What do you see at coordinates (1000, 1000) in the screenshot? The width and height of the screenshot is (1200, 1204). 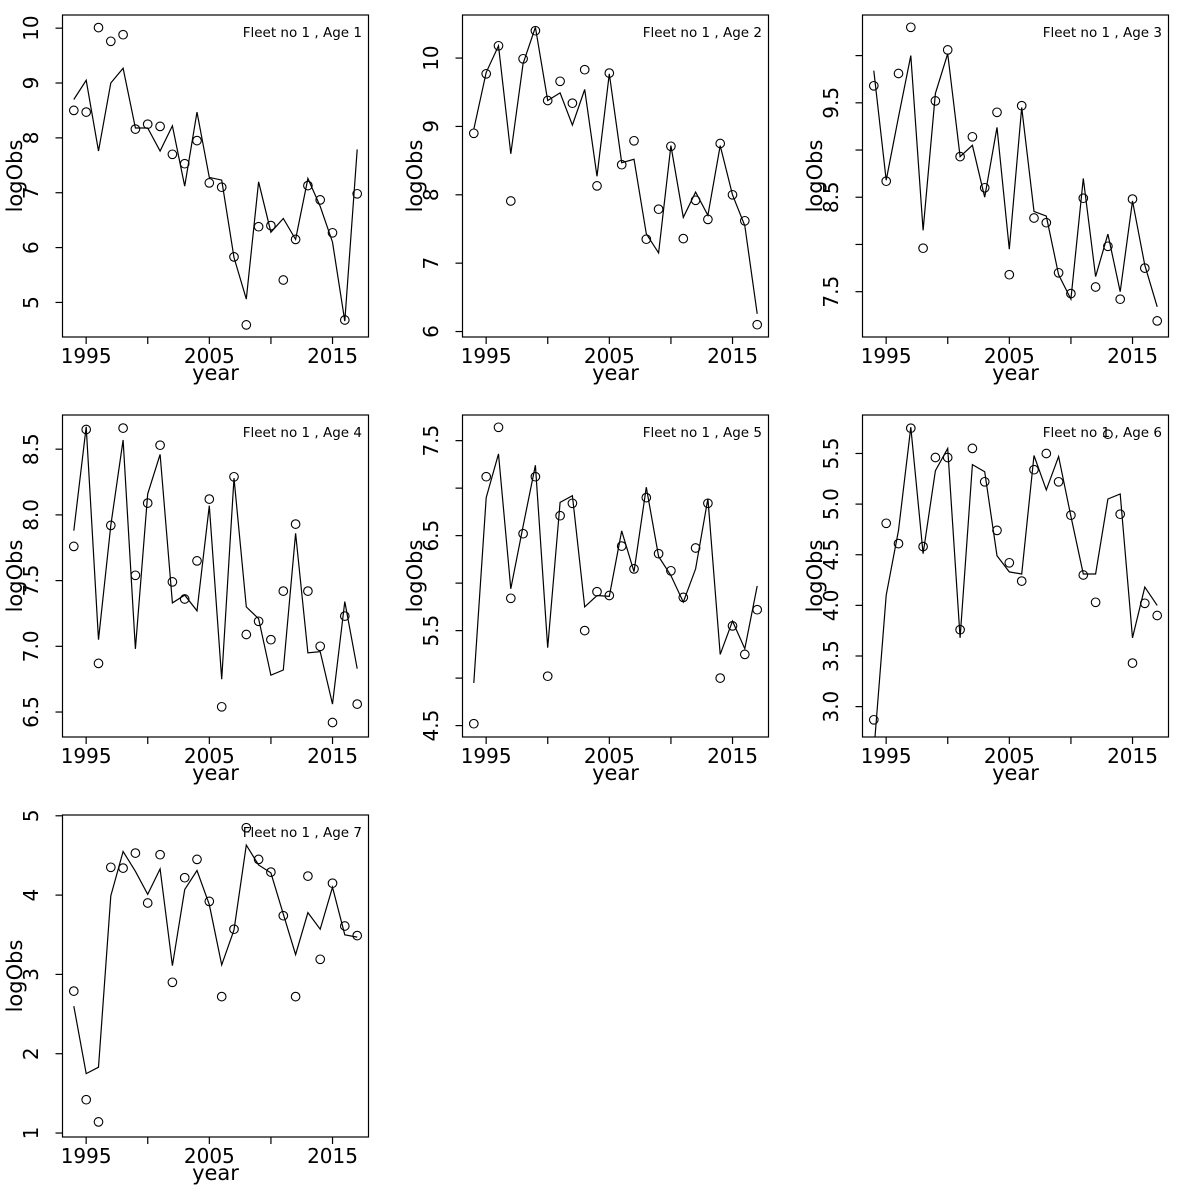 I see `empty-cell` at bounding box center [1000, 1000].